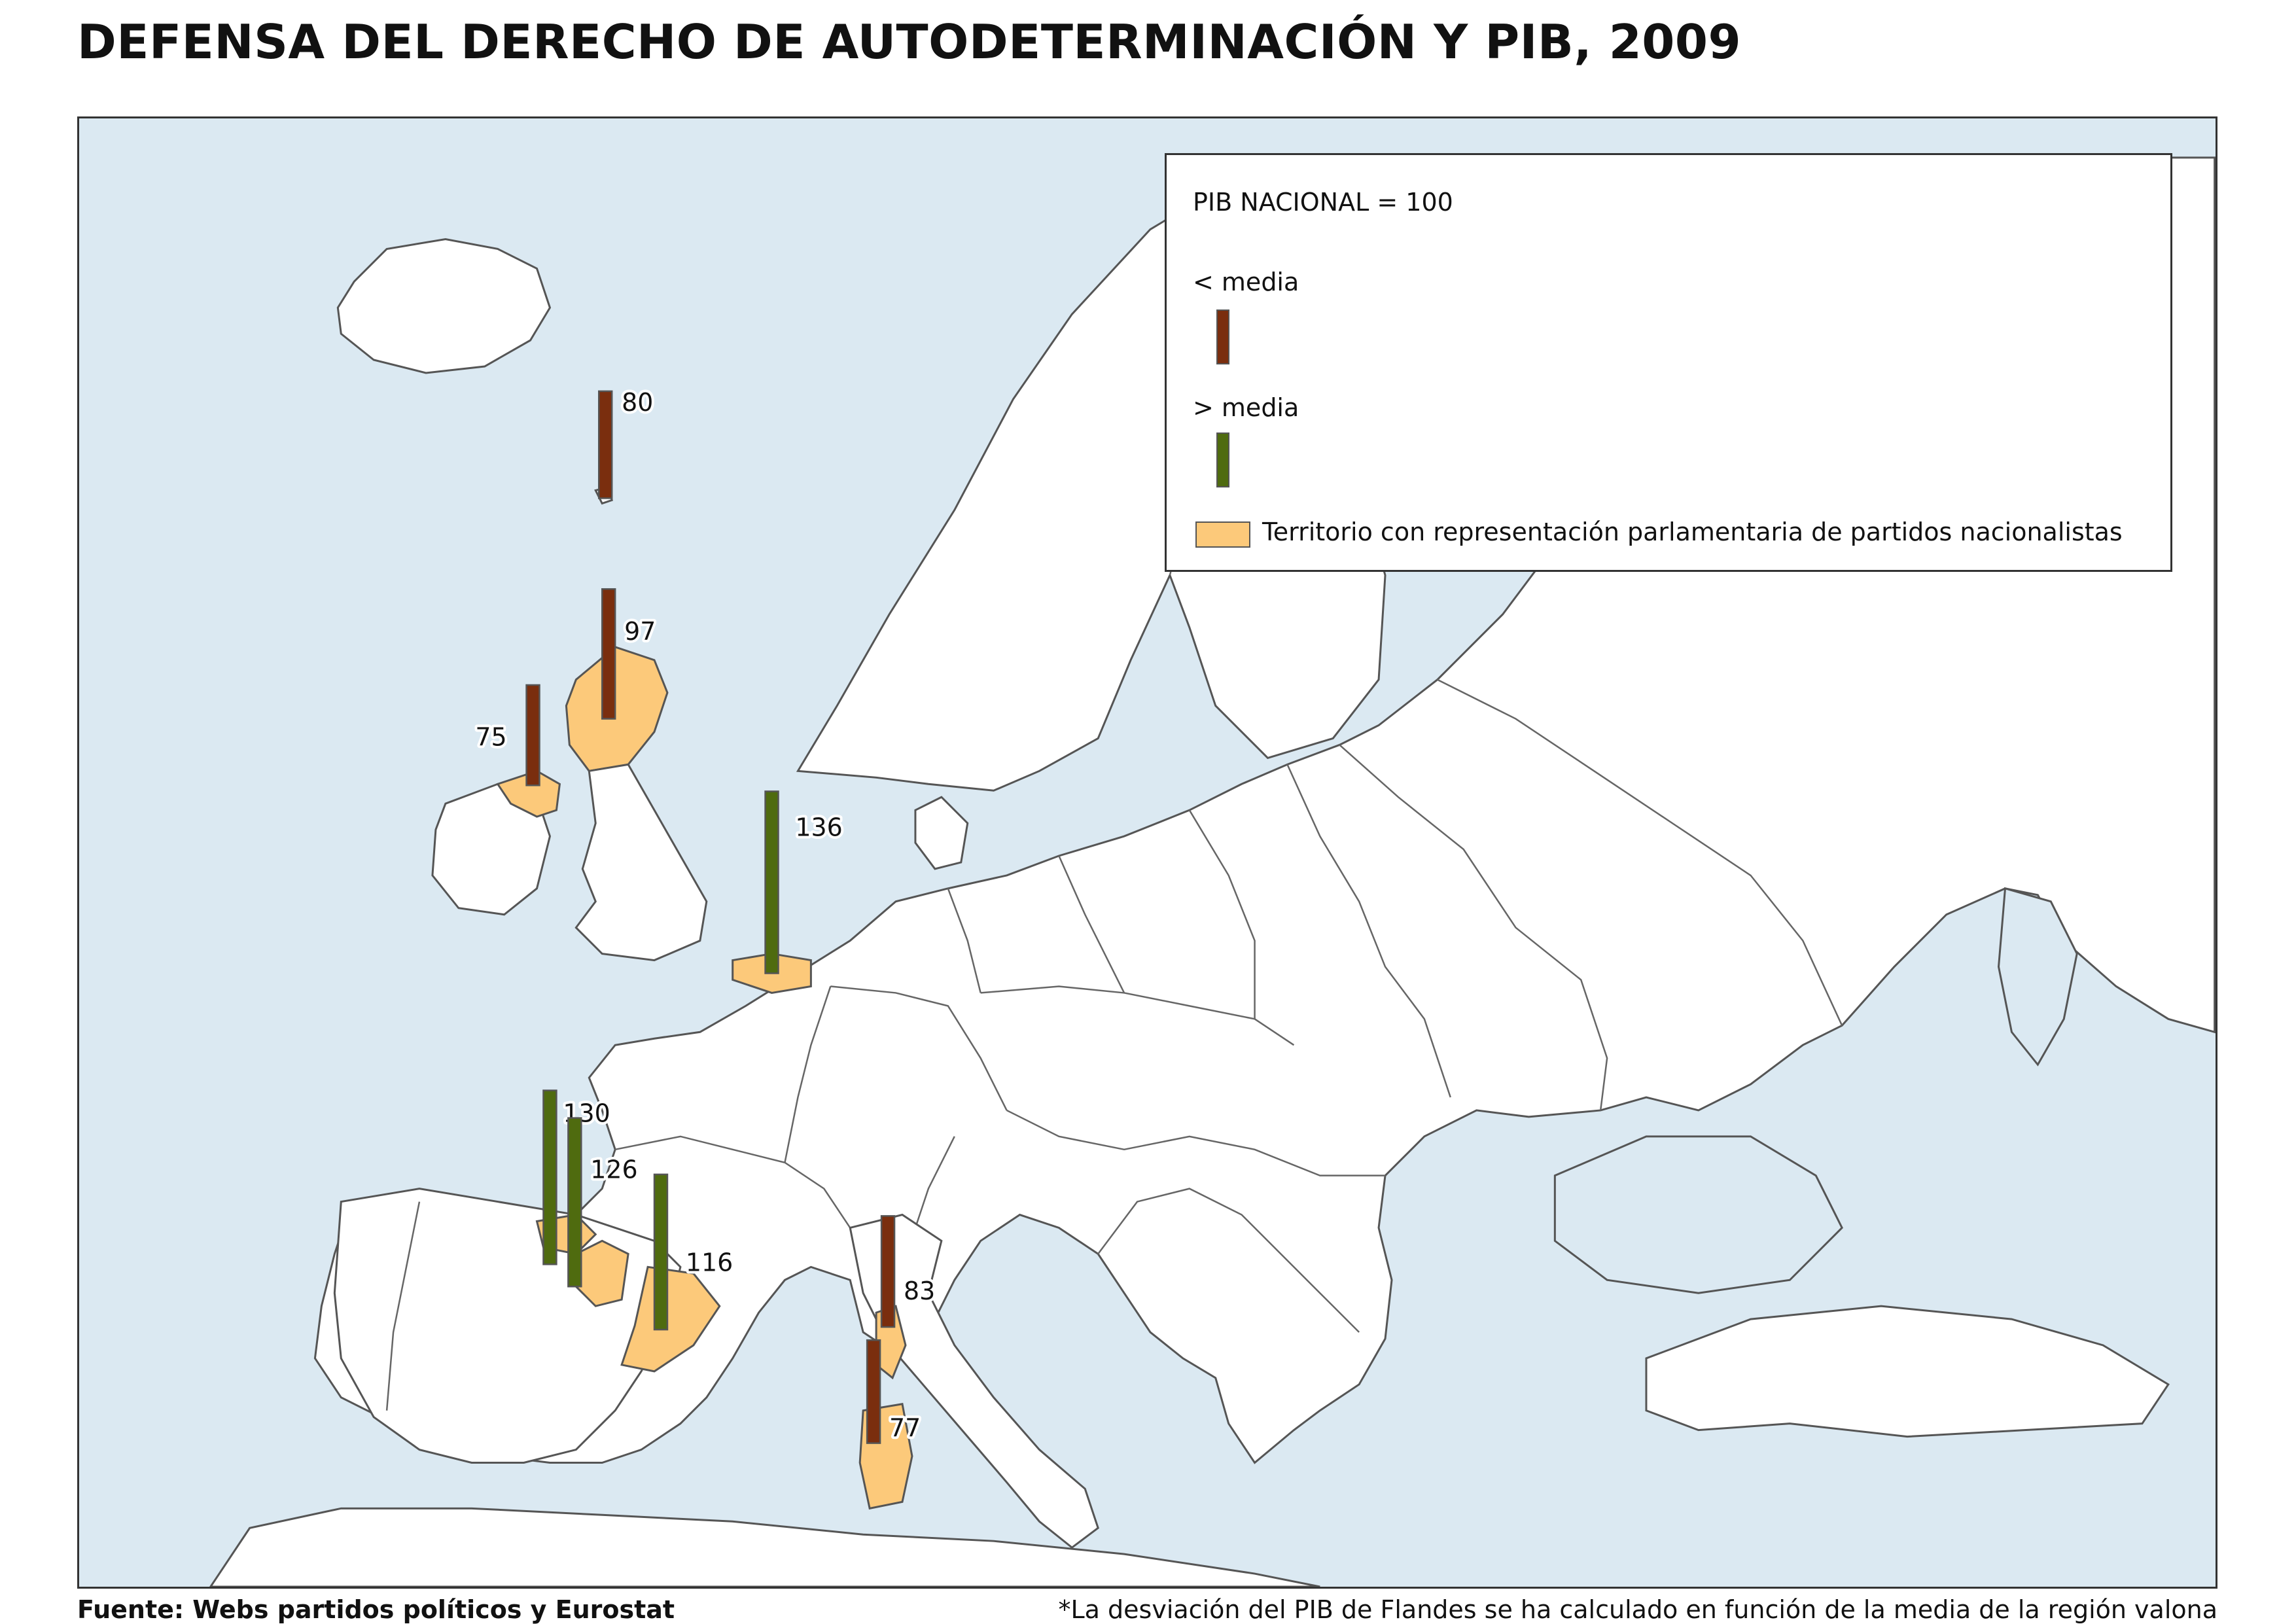  I want to click on legend-heading: PIB NACIONAL = 100, so click(1323, 202).